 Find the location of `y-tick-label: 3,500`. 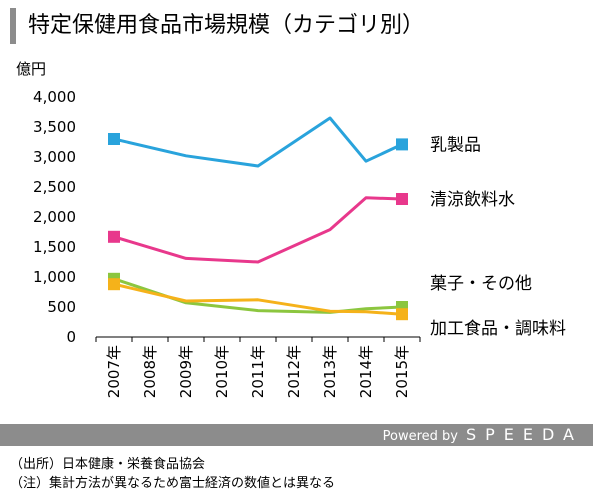

y-tick-label: 3,500 is located at coordinates (54, 127).